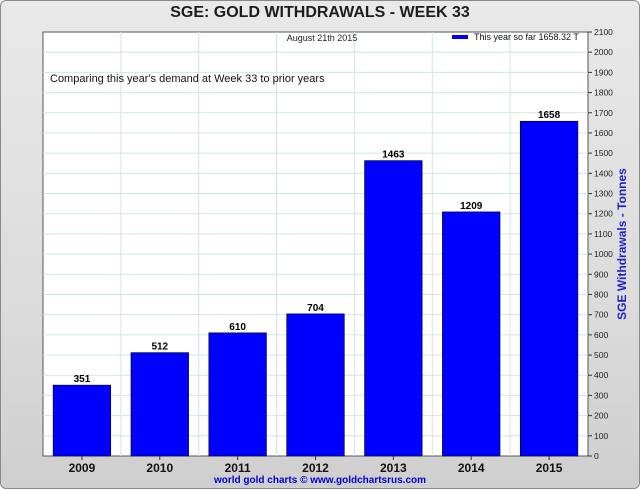 The width and height of the screenshot is (640, 489). I want to click on data-label: 704, so click(315, 308).